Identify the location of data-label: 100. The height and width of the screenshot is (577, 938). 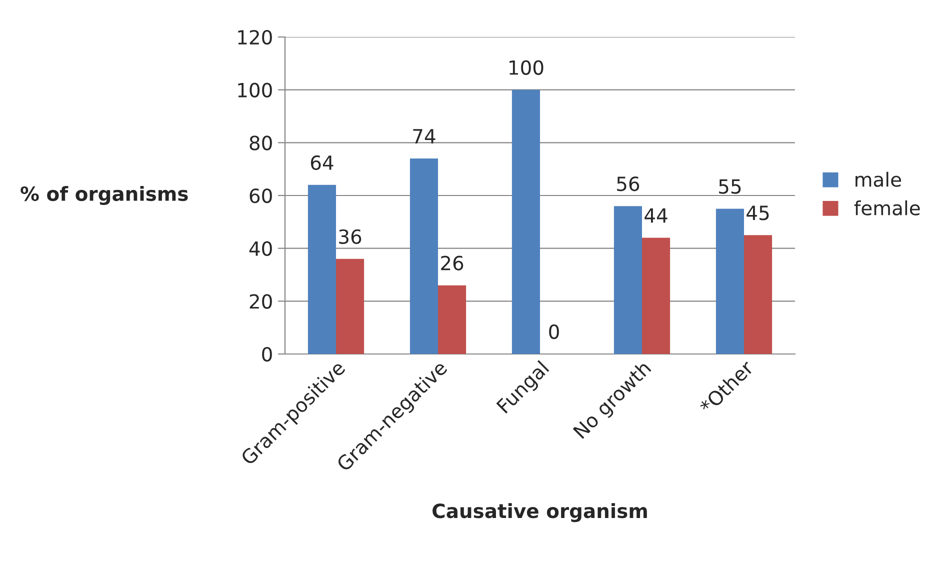
(527, 67).